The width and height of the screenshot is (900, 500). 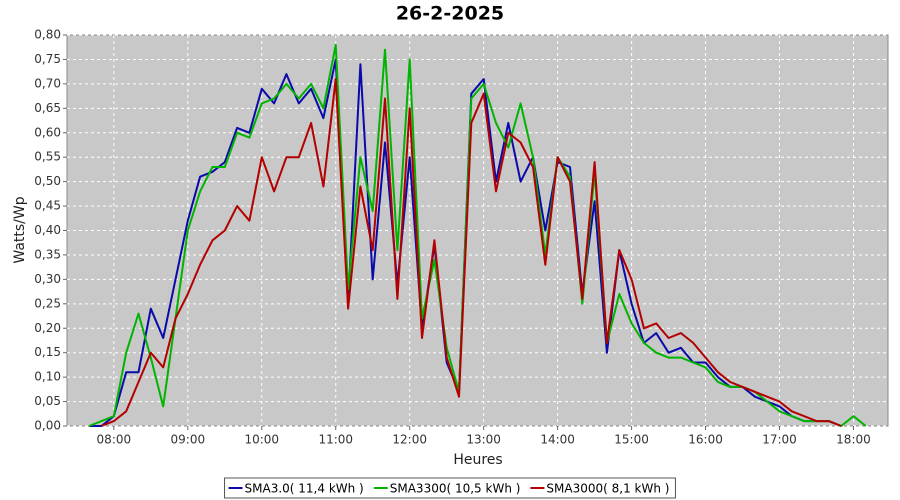 I want to click on y-tick-label: 0,65, so click(x=47, y=108).